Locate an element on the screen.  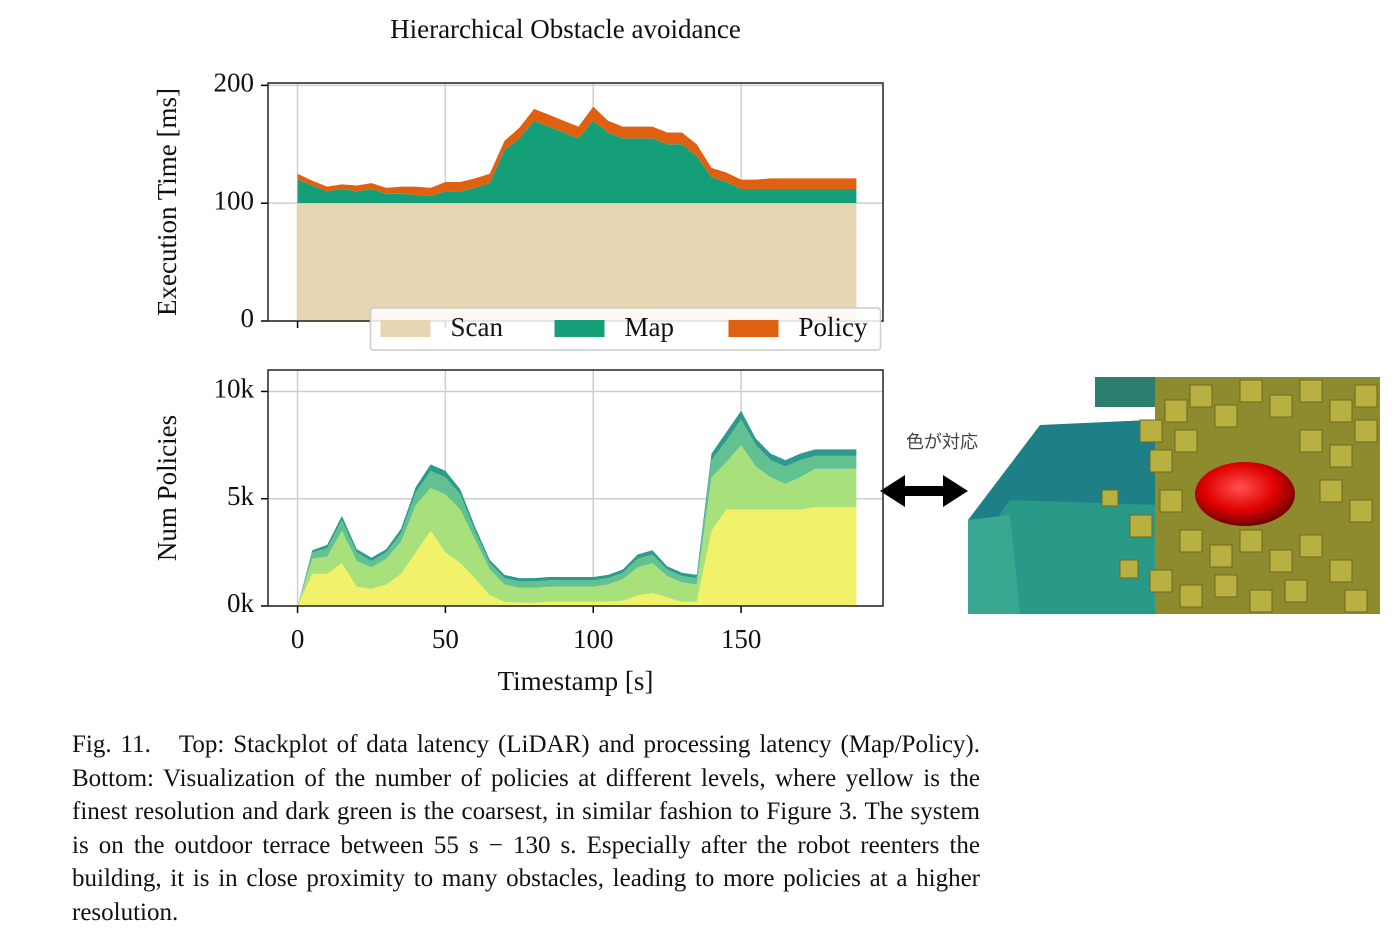
y-tick-label: 10k is located at coordinates (234, 389).